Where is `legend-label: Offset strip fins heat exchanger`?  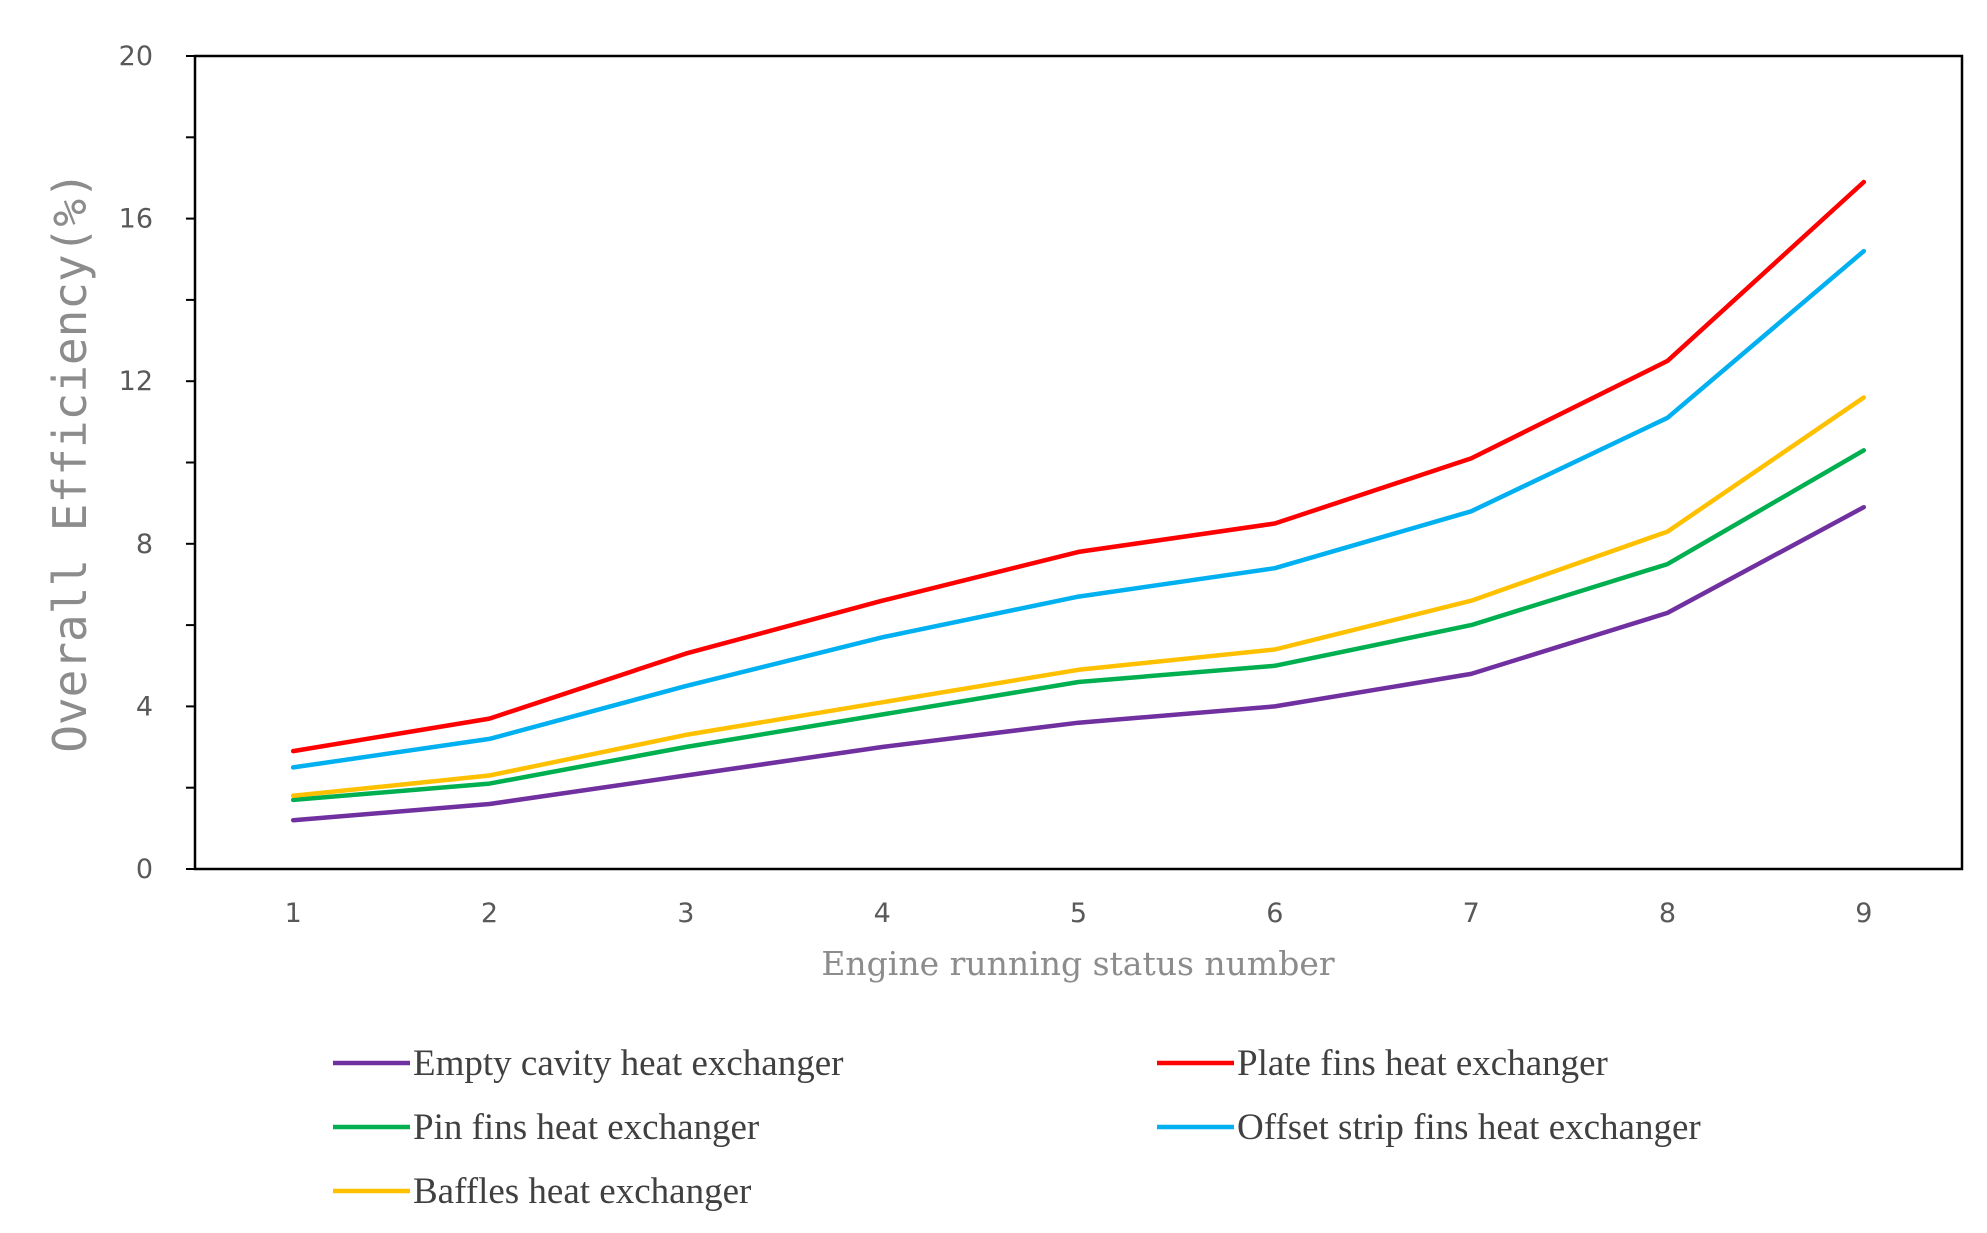
legend-label: Offset strip fins heat exchanger is located at coordinates (1469, 1127).